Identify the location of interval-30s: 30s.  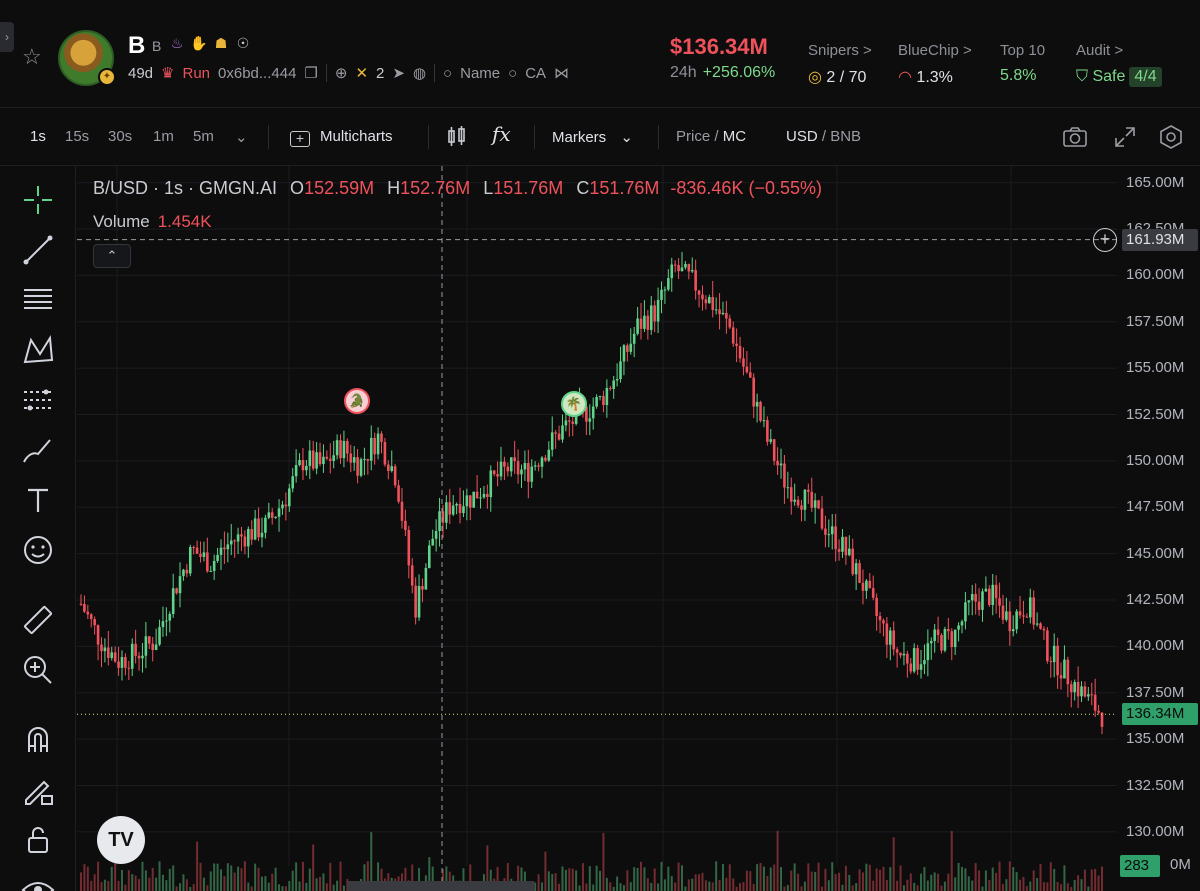
(120, 136).